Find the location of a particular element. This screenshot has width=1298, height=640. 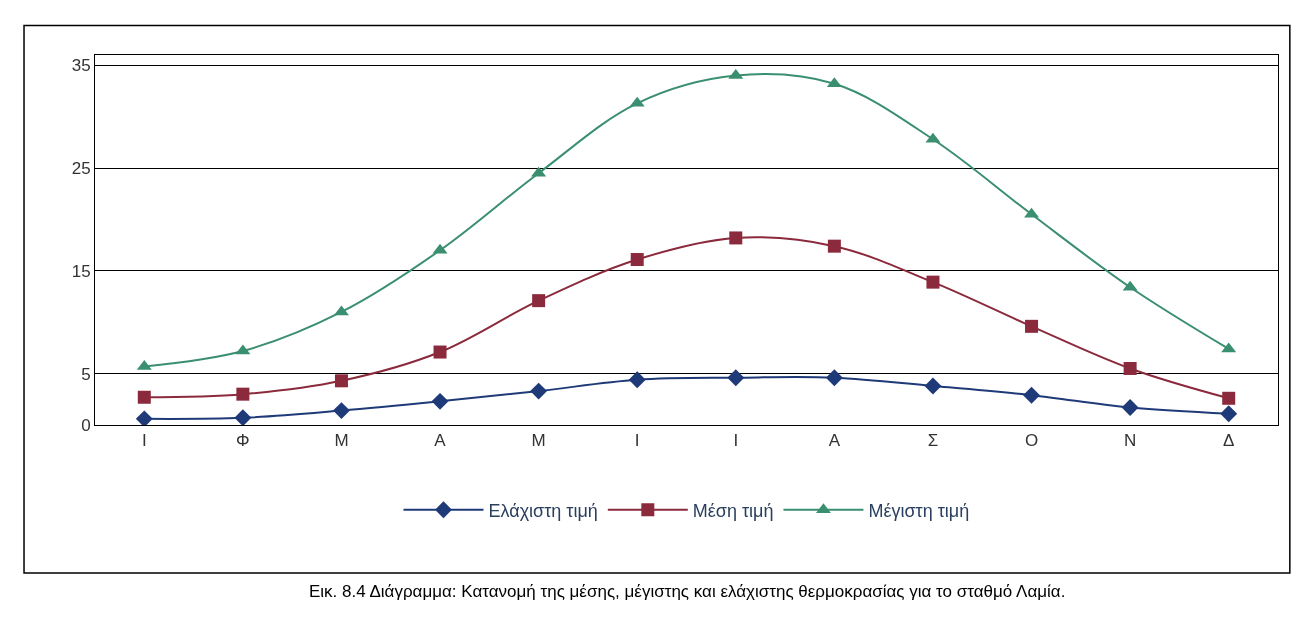

legend-label: Ελάχιστη τιμή is located at coordinates (543, 510).